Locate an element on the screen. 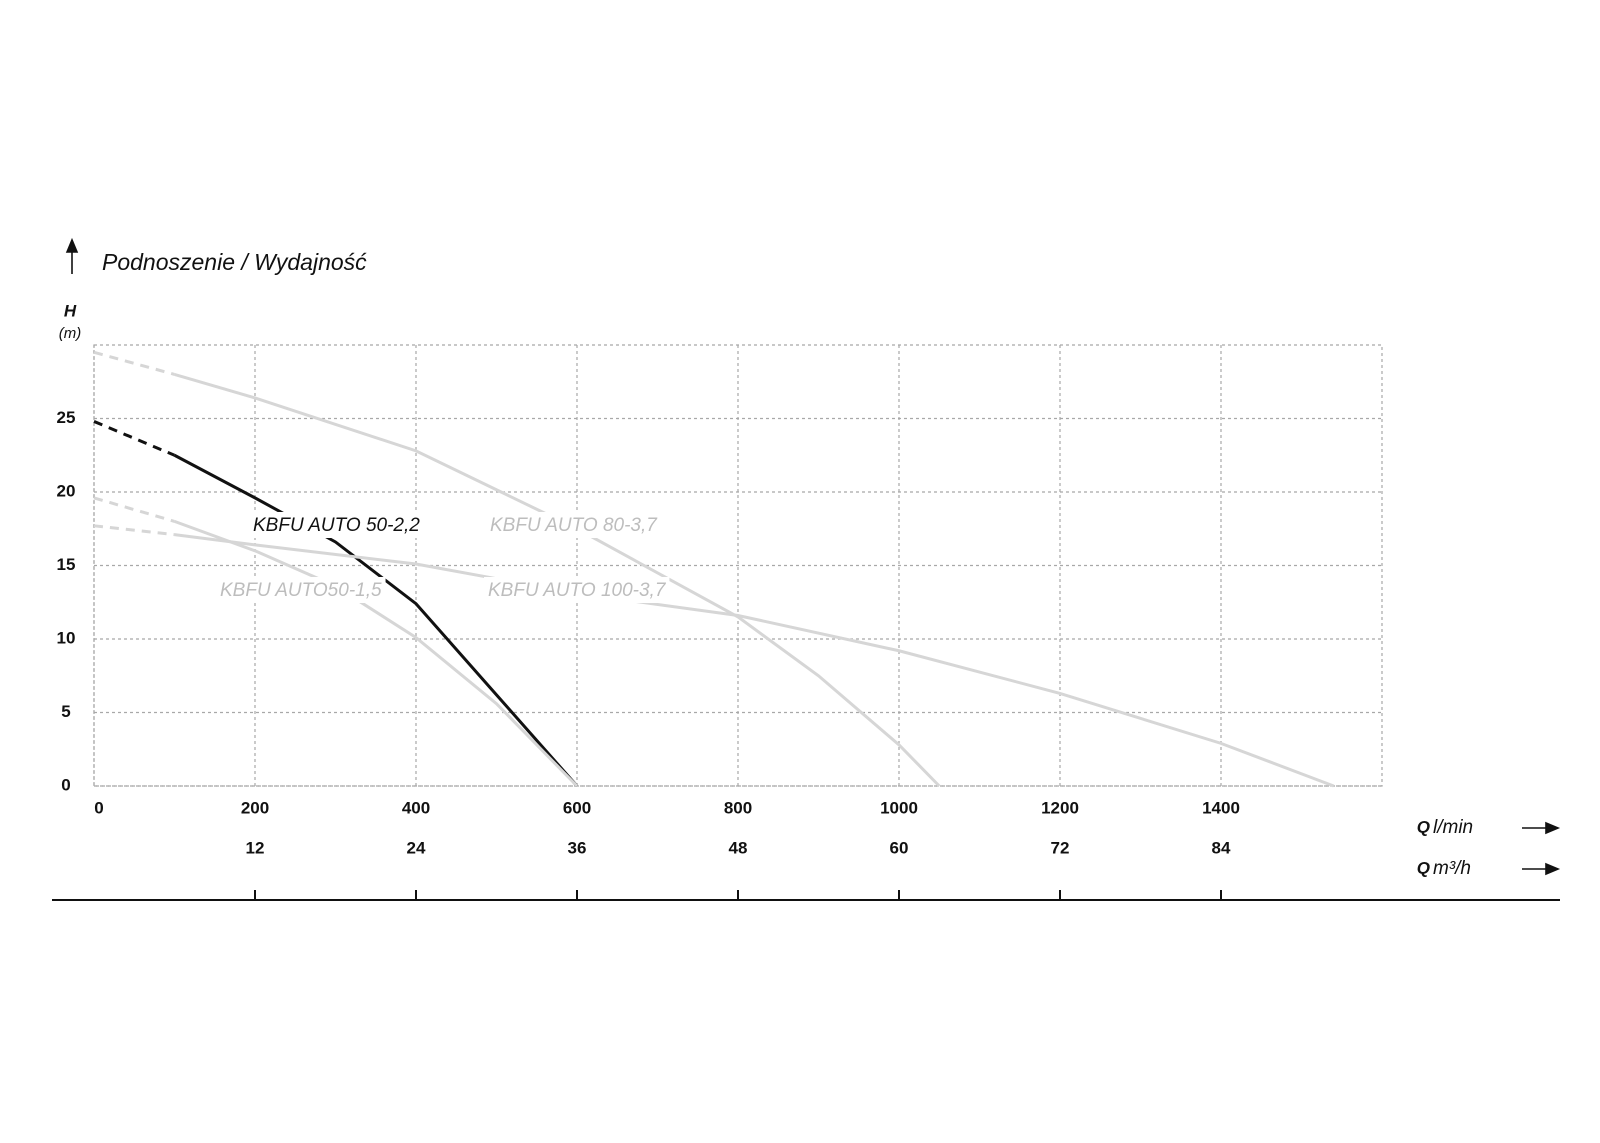 The width and height of the screenshot is (1600, 1143). x-tick-label: 800 is located at coordinates (738, 807).